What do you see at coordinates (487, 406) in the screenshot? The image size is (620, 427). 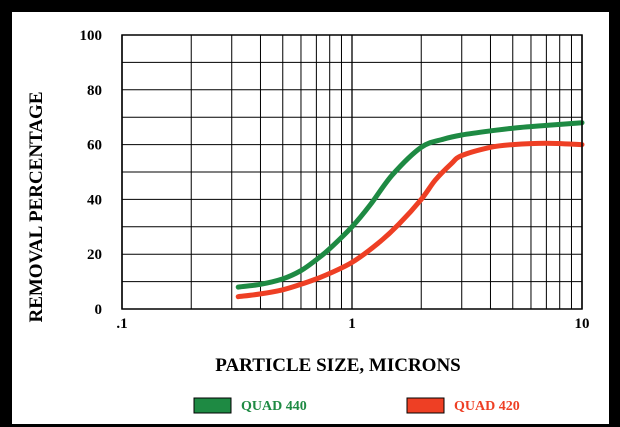 I see `legend-label-quad-420: QUAD 420` at bounding box center [487, 406].